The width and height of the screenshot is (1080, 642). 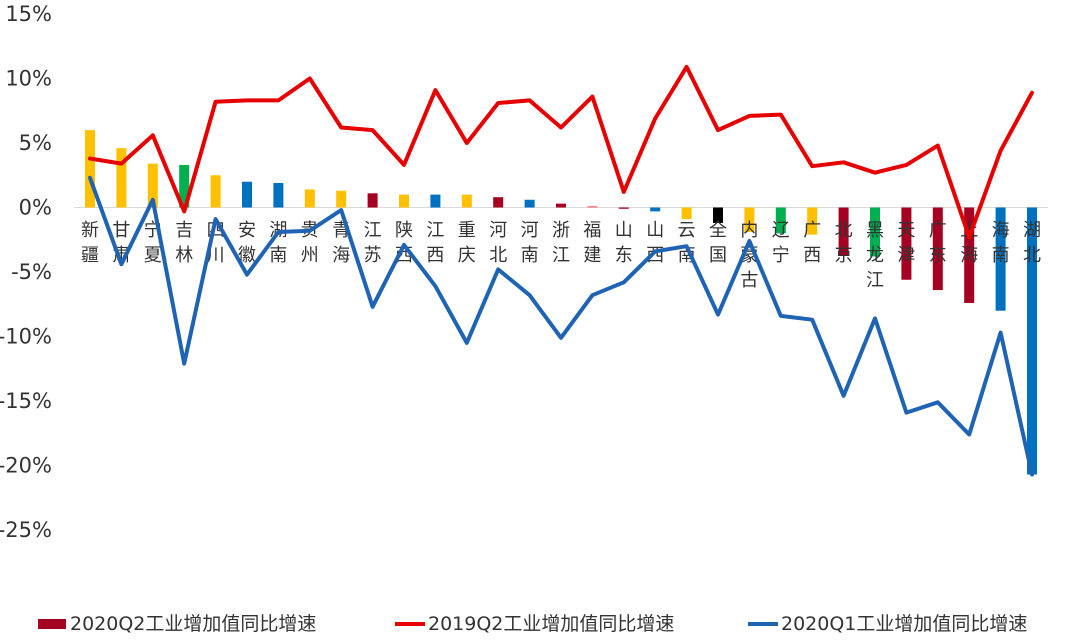 What do you see at coordinates (404, 230) in the screenshot?
I see `category-label: 陕` at bounding box center [404, 230].